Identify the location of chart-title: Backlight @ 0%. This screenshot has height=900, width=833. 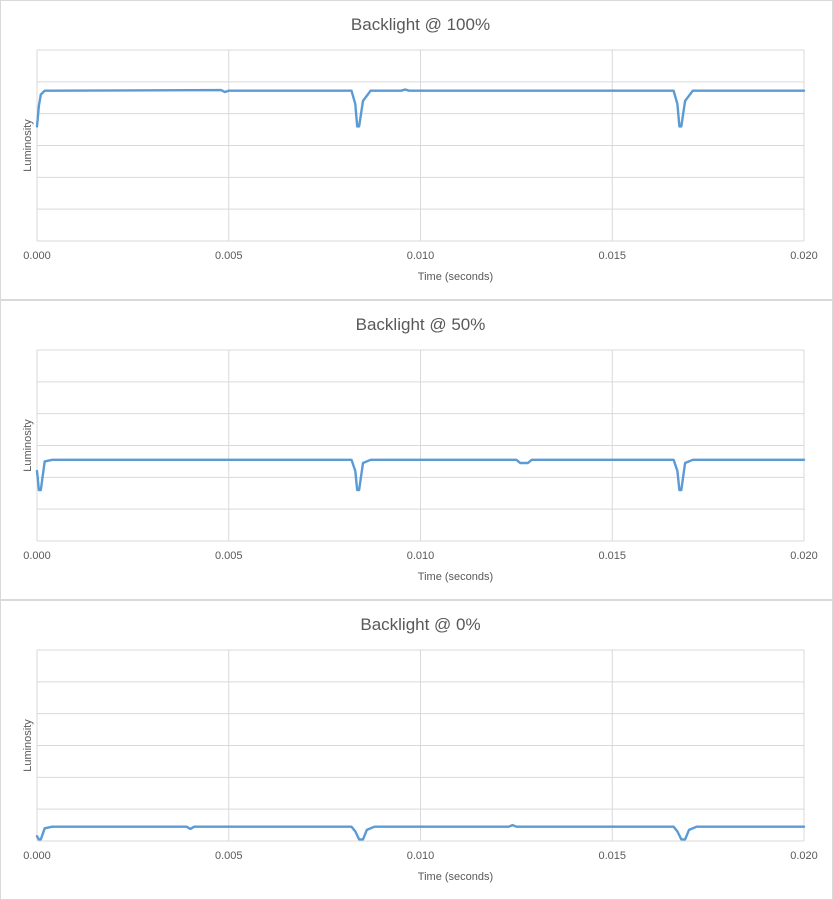
(420, 624).